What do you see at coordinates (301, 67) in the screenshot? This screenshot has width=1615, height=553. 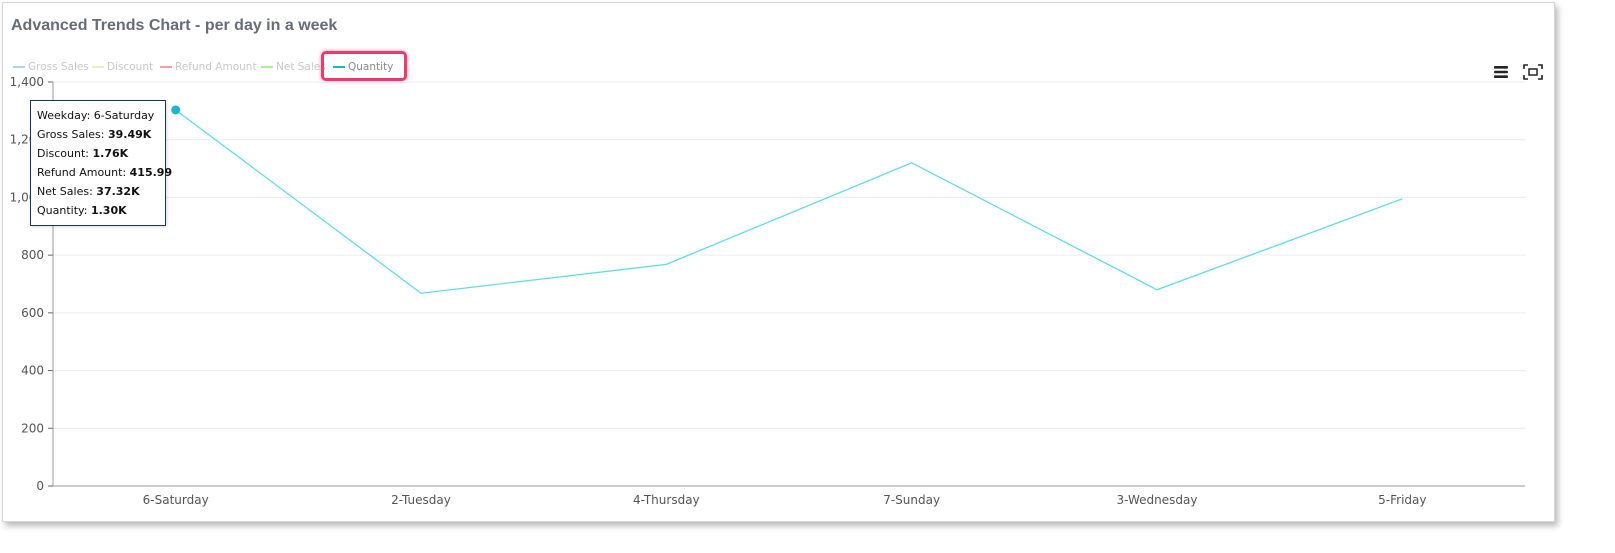 I see `legend-label: Net Sales` at bounding box center [301, 67].